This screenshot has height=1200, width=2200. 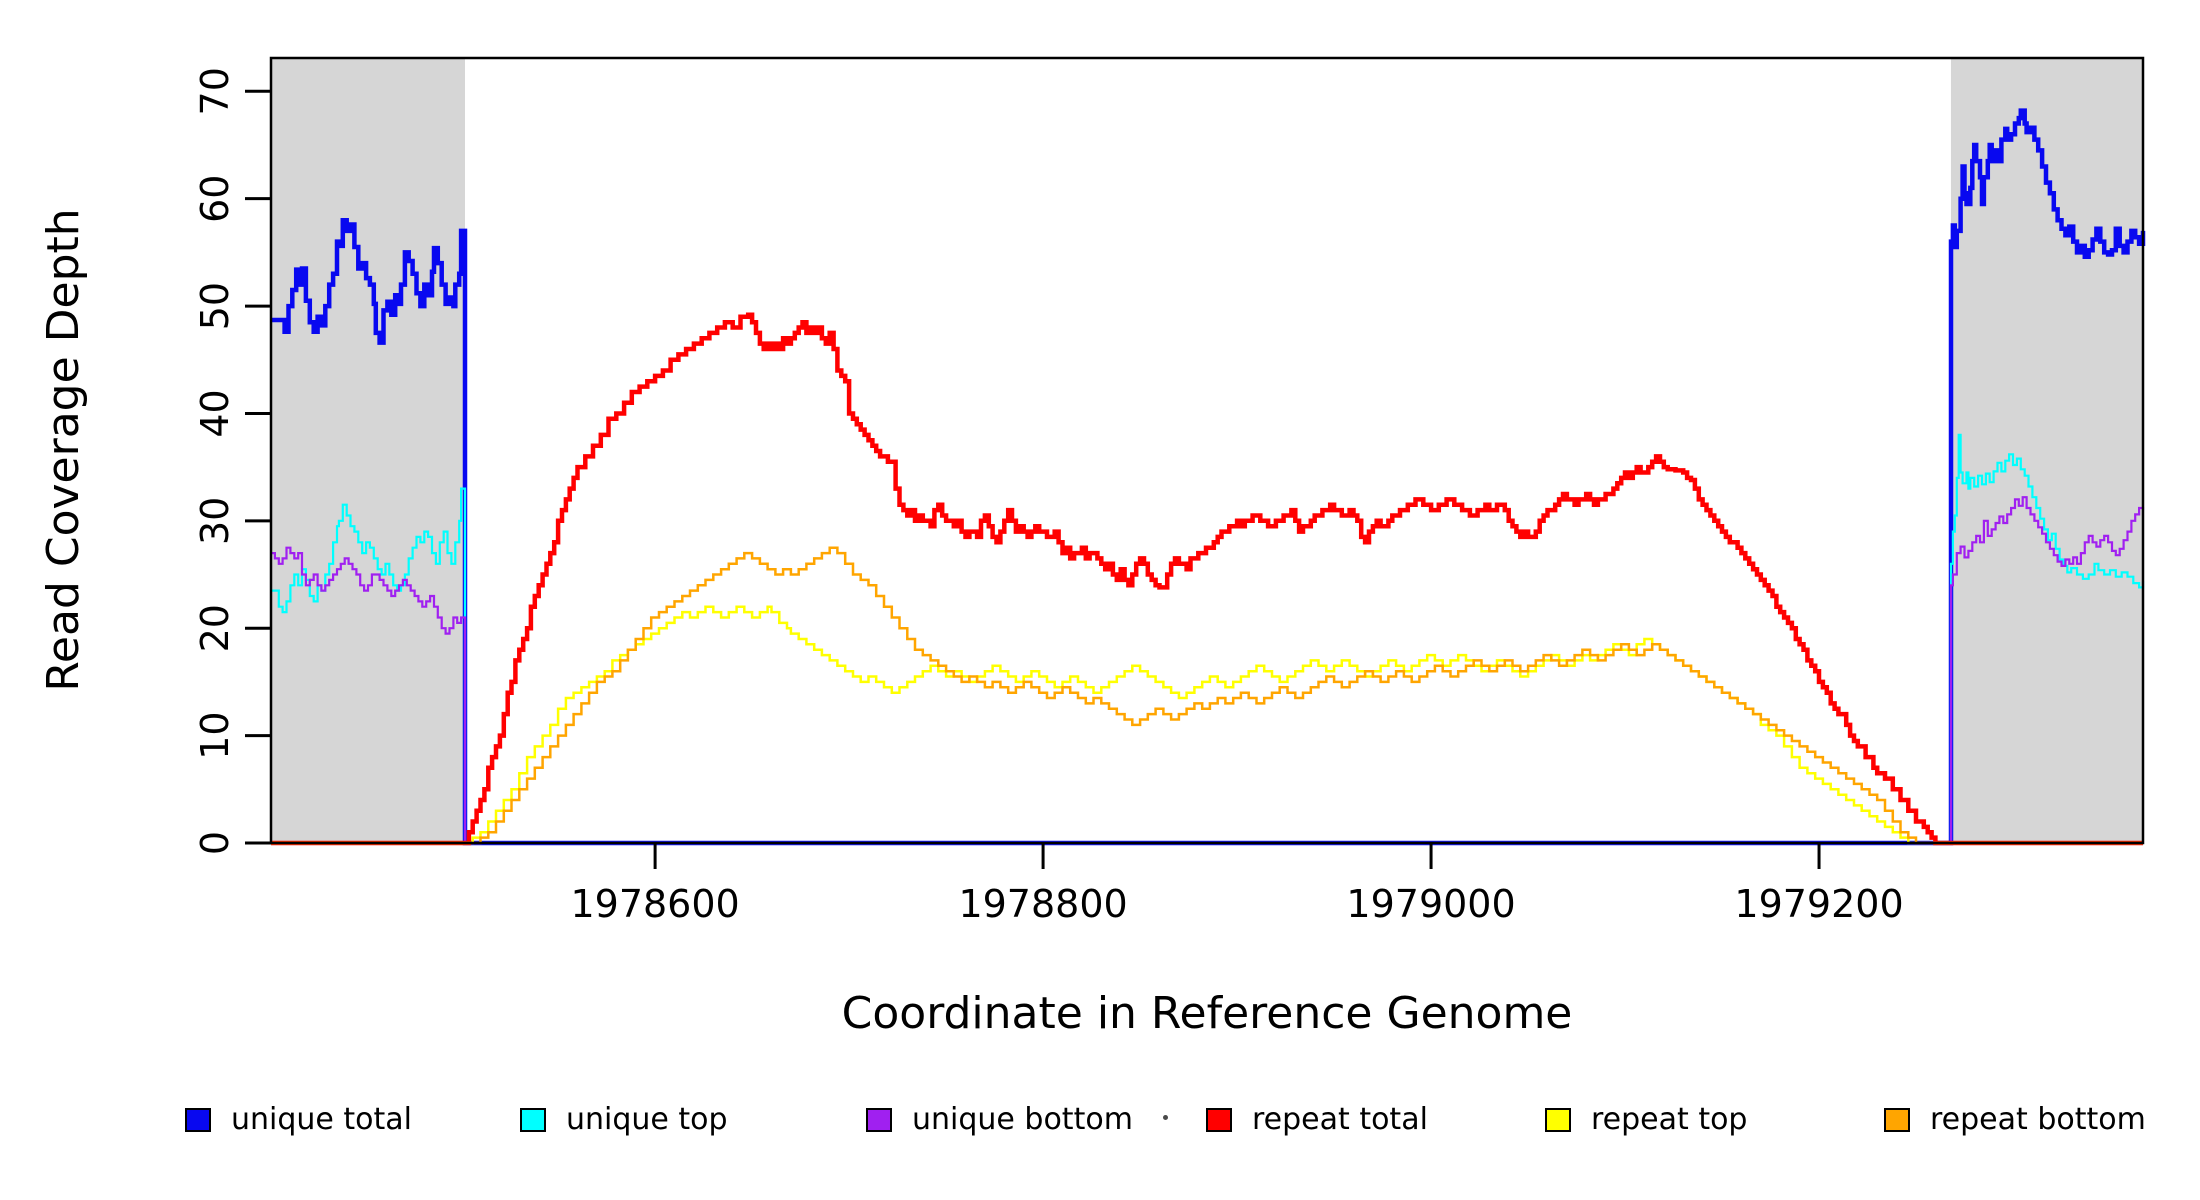 I want to click on legend-item-repeat-top: repeat top, so click(x=1646, y=1119).